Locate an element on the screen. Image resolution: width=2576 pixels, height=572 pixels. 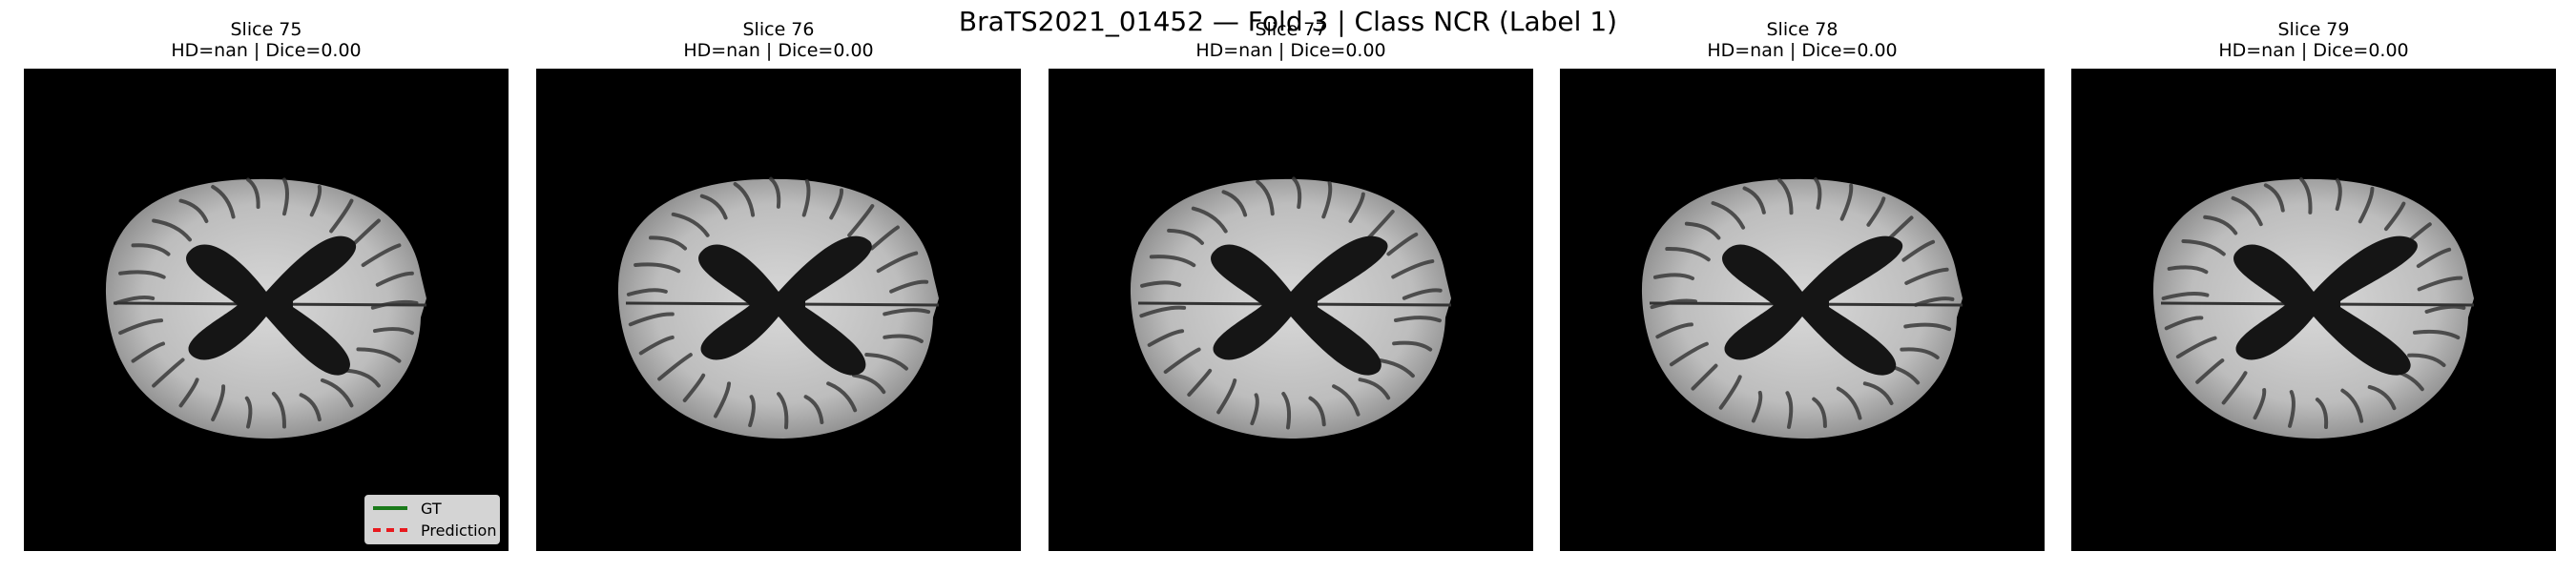
panel-title: Slice 78 HD=nan | Dice=0.00 is located at coordinates (1802, 40).